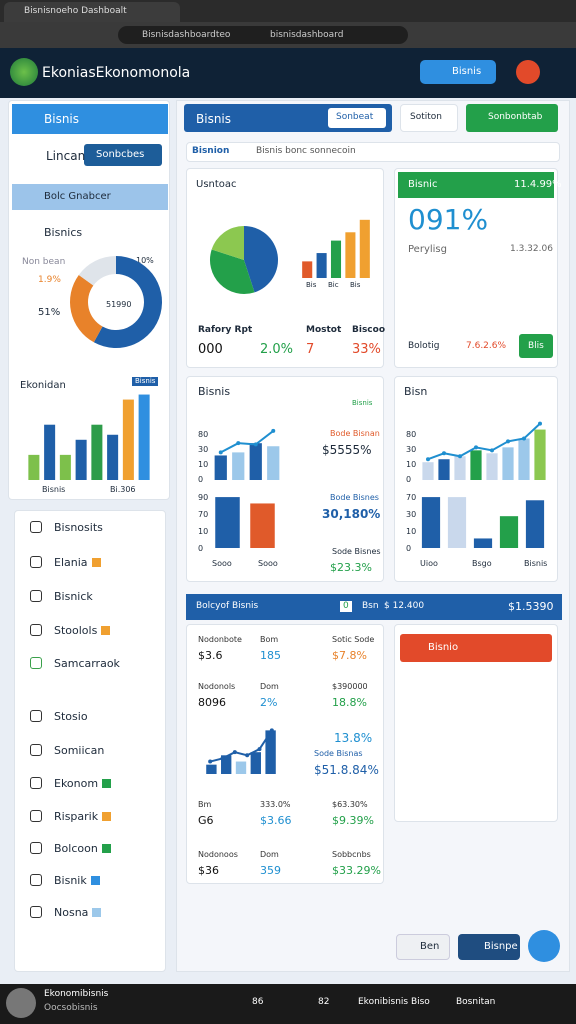  Describe the element at coordinates (351, 854) in the screenshot. I see `table-label: Sobbcnbs` at that location.